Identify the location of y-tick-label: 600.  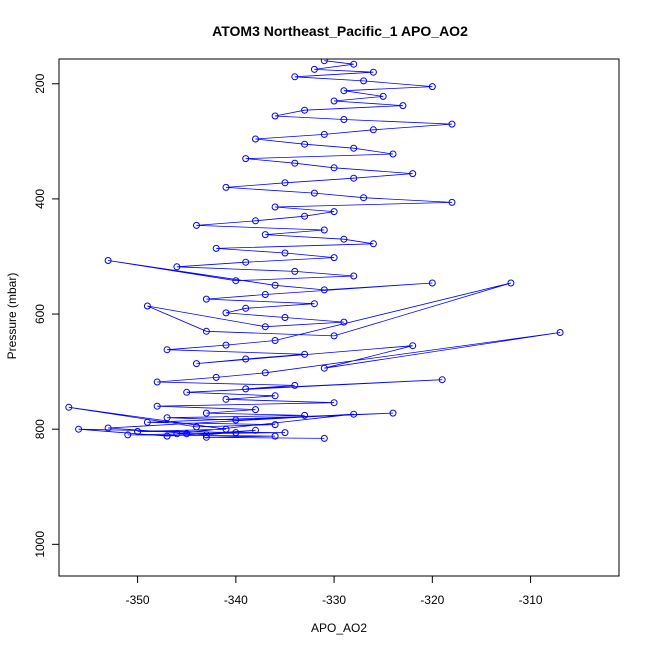
(40, 314).